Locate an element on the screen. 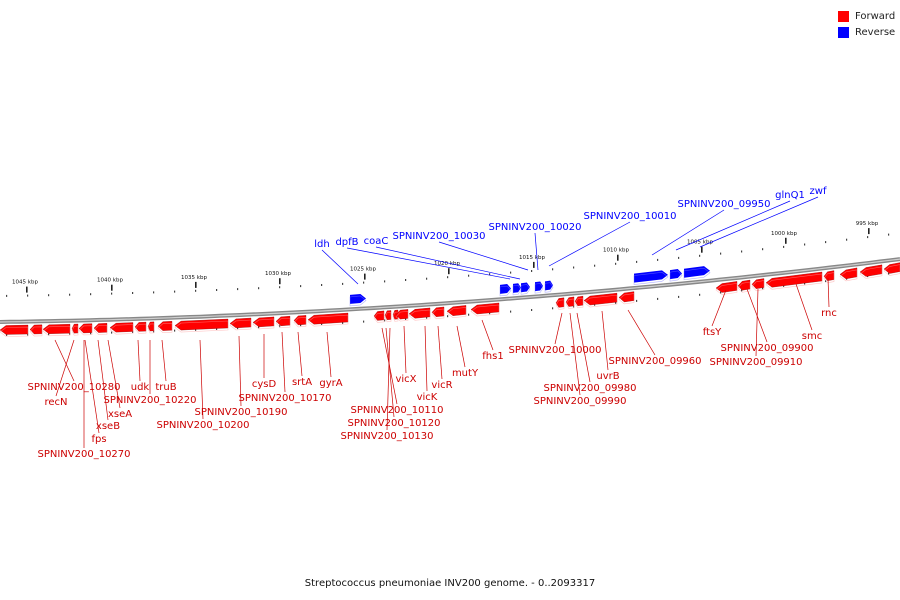  forward-gene-8-shadow is located at coordinates (151, 328).